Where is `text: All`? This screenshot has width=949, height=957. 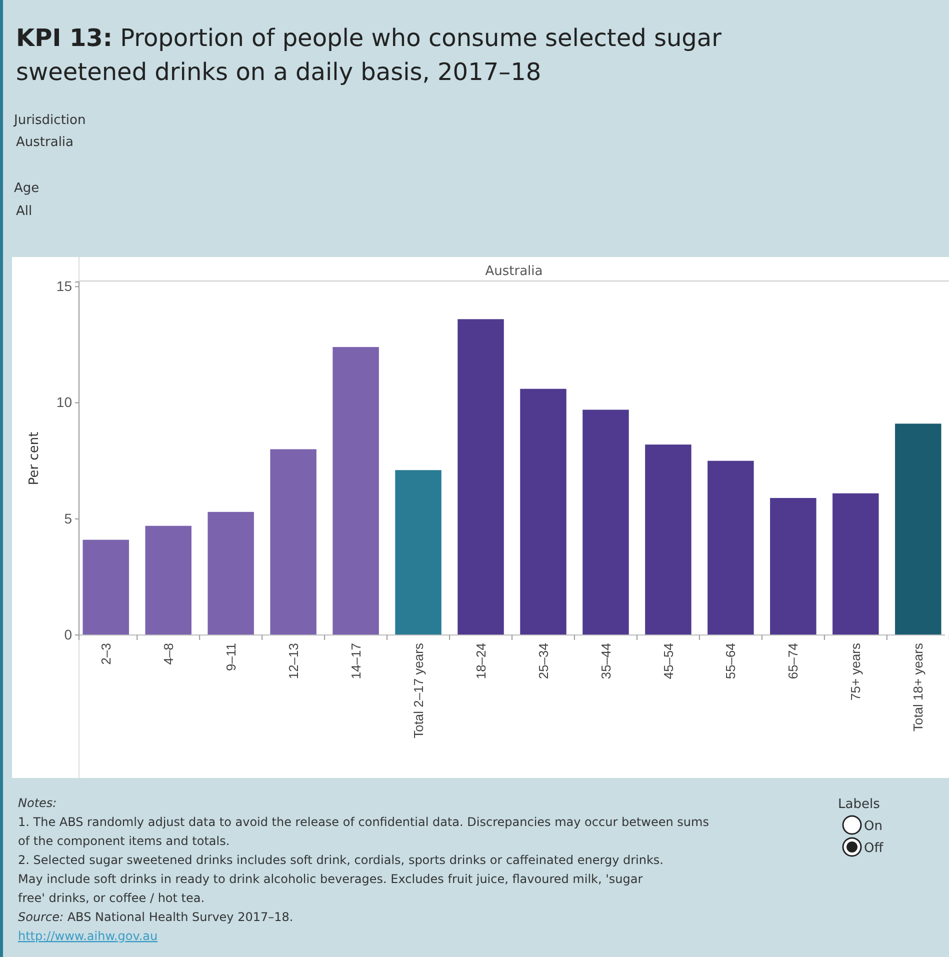 text: All is located at coordinates (24, 211).